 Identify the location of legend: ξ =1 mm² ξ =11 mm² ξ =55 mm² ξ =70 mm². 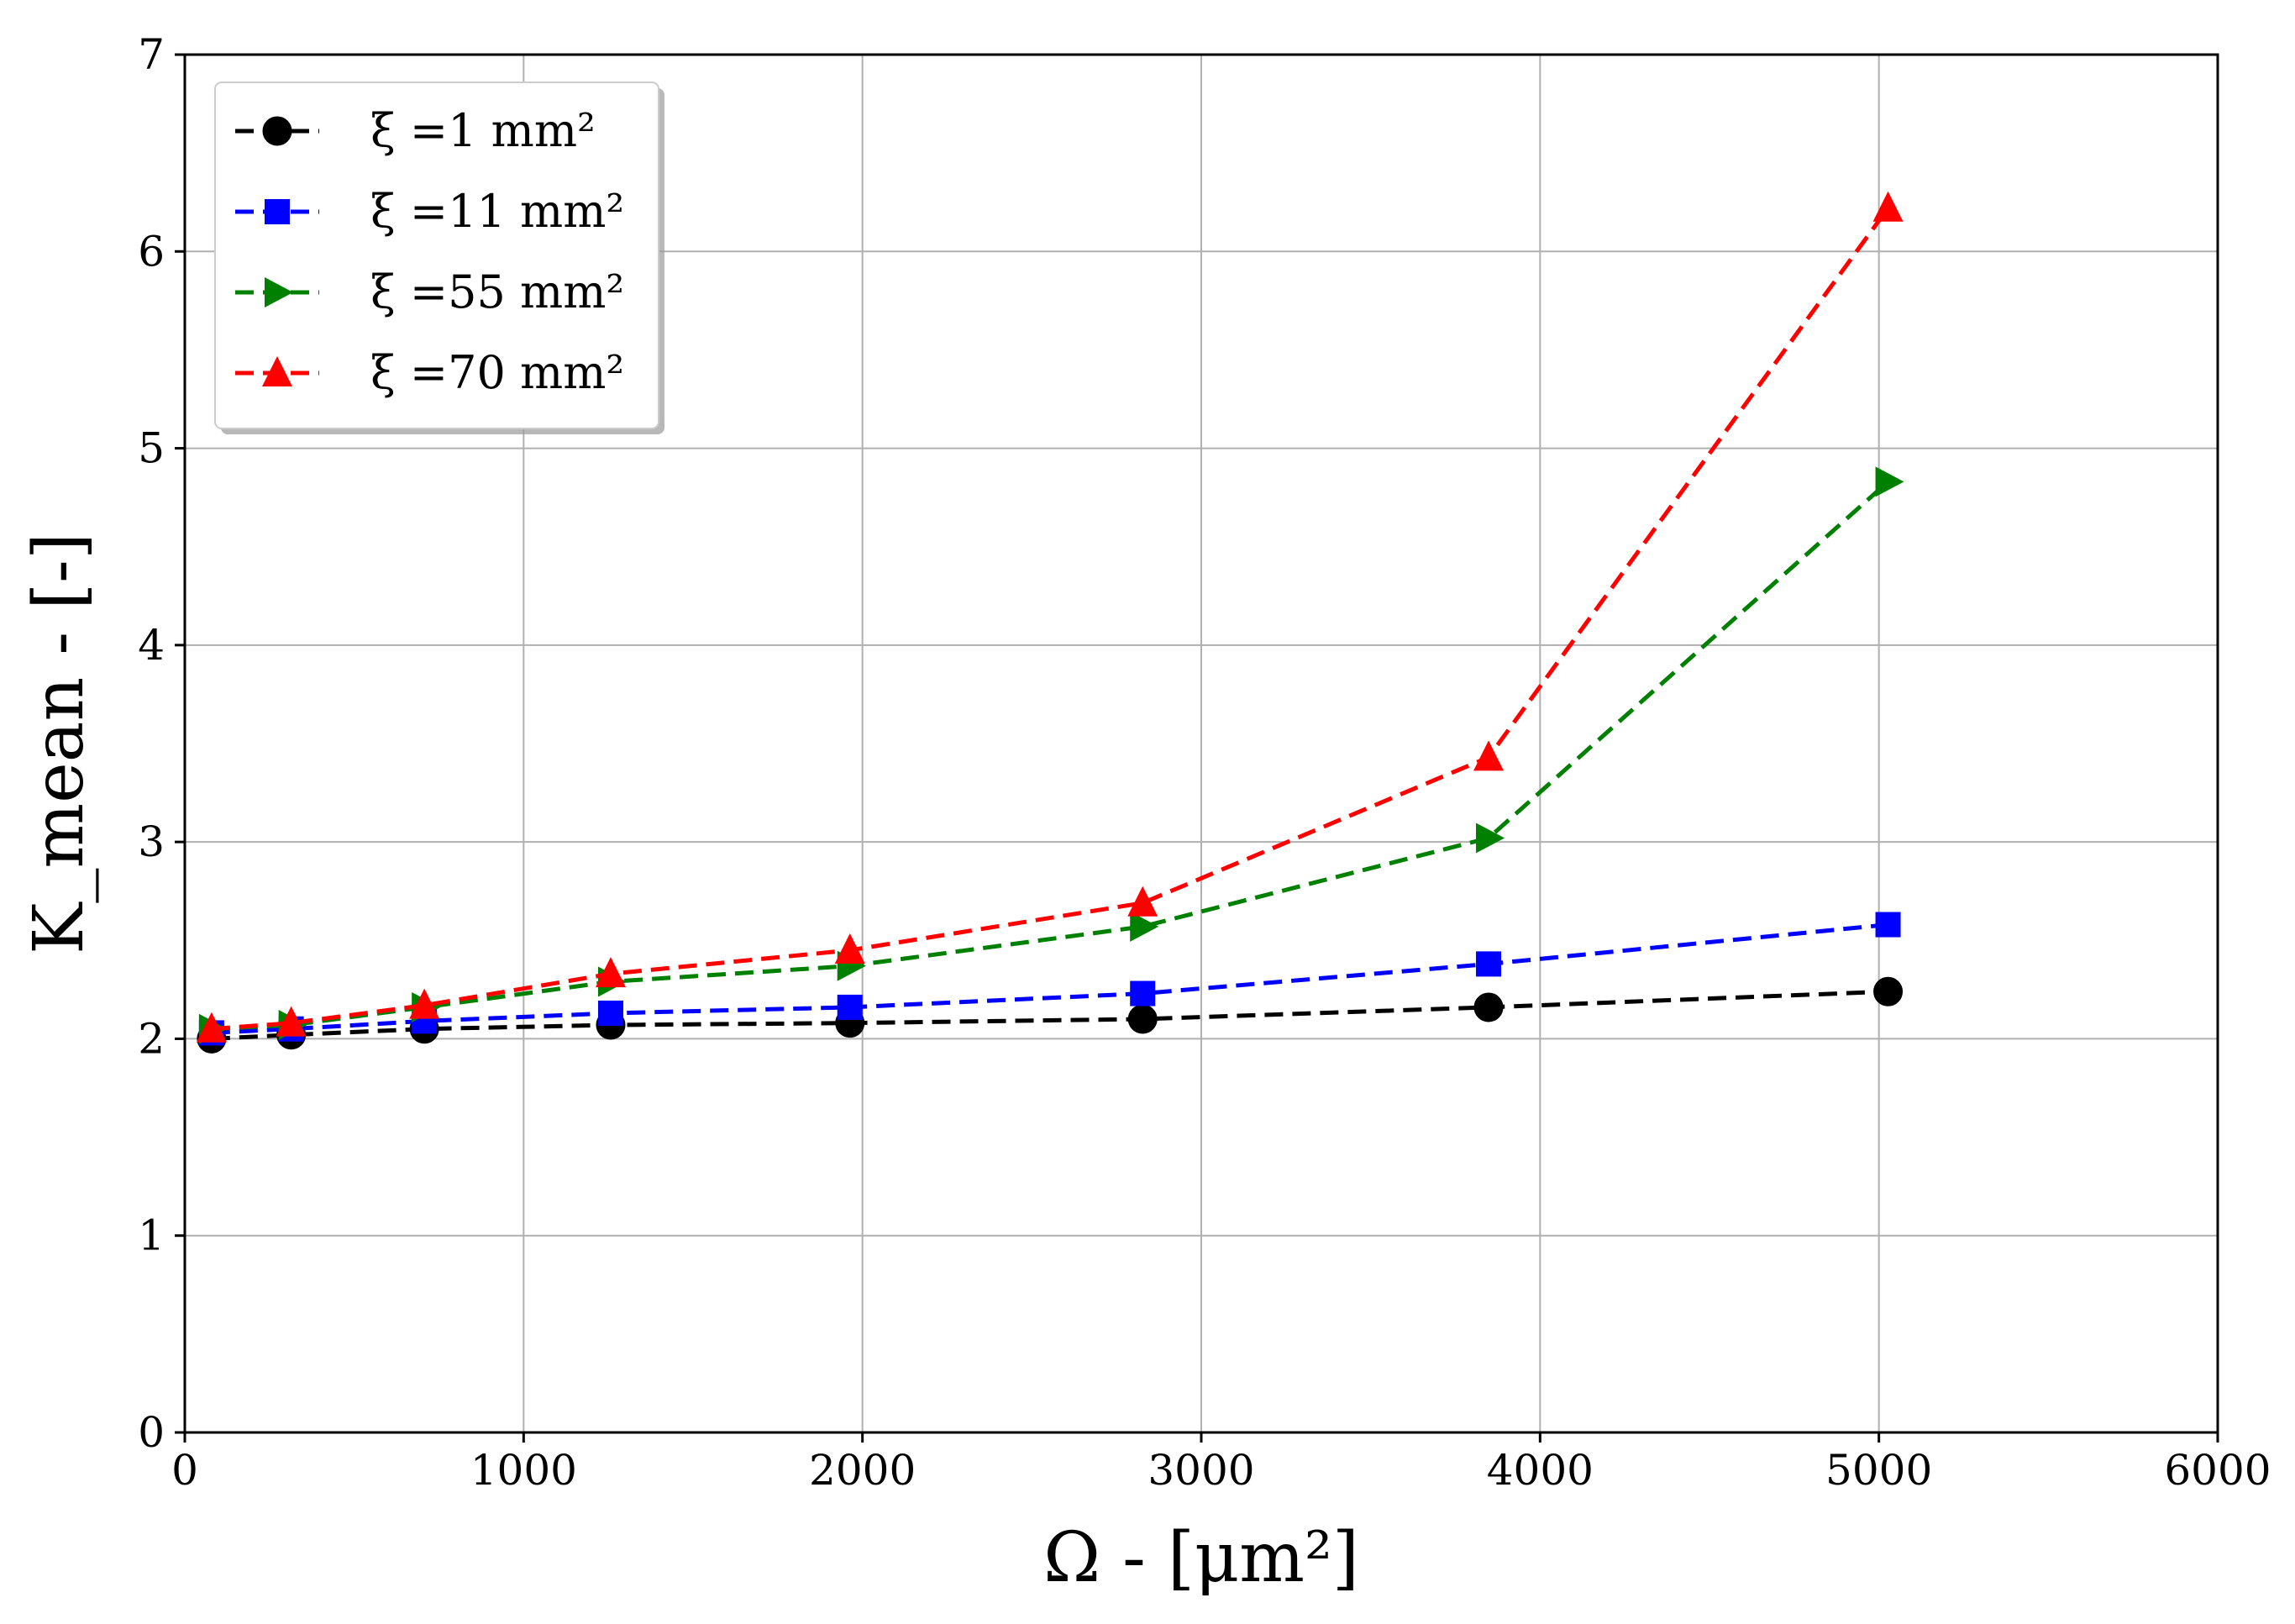
(439, 257).